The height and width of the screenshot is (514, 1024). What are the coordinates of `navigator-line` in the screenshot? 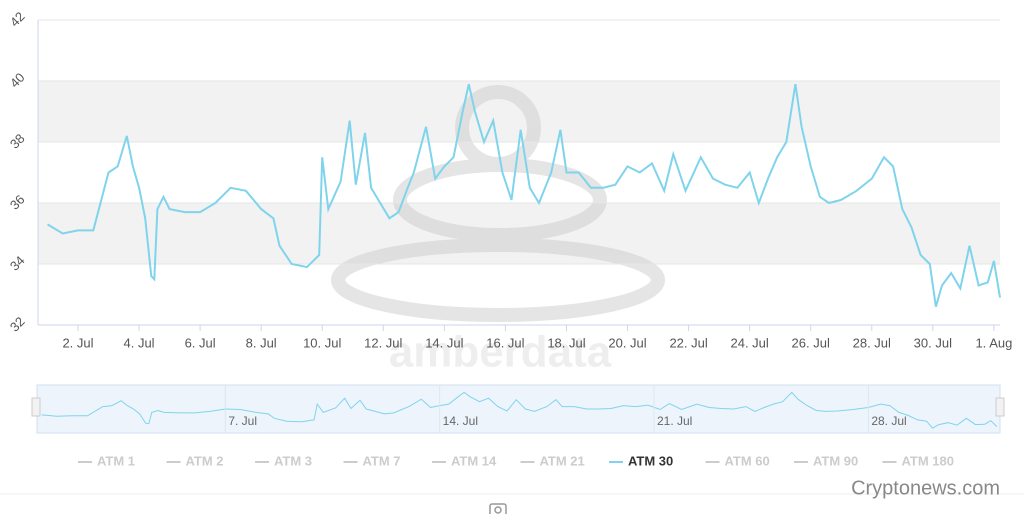 It's located at (519, 410).